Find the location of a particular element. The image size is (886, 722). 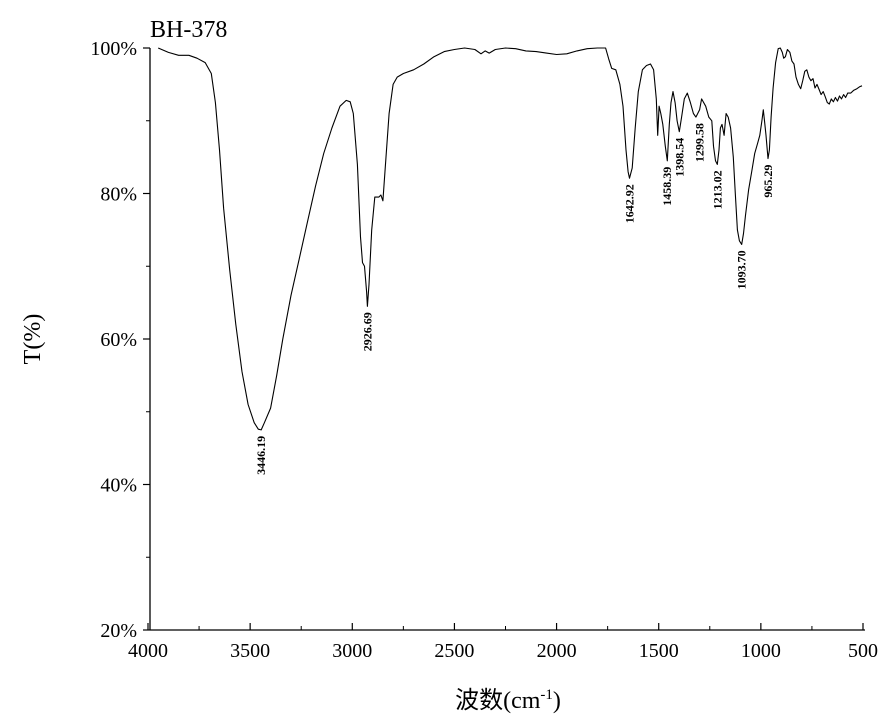

x-tick-label: 1500 is located at coordinates (659, 651).